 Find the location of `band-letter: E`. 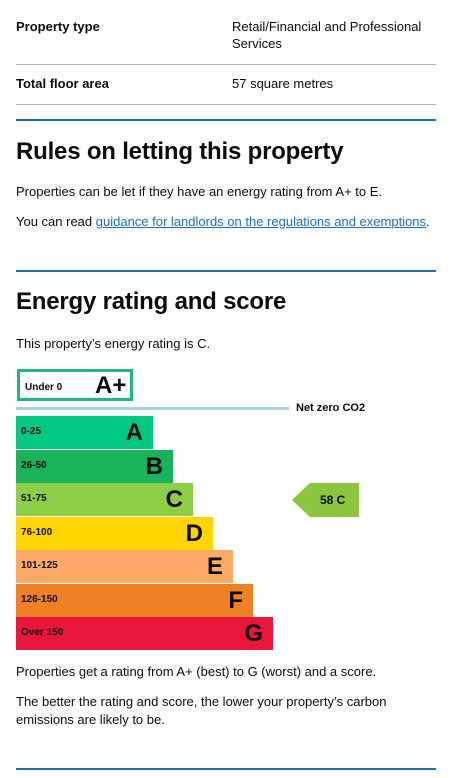

band-letter: E is located at coordinates (214, 566).